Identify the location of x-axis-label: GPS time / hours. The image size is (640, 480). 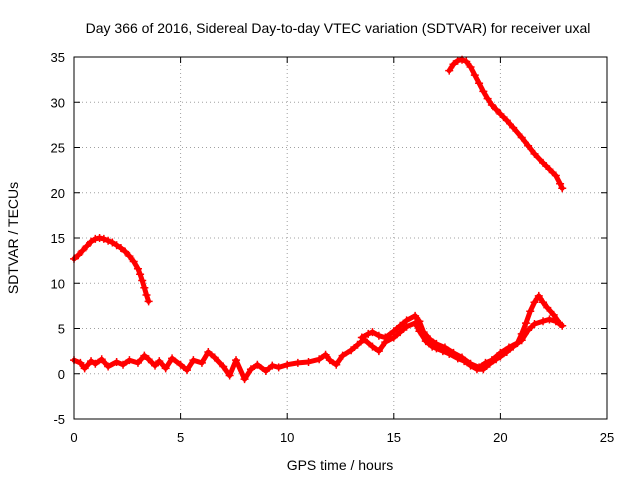
(340, 465).